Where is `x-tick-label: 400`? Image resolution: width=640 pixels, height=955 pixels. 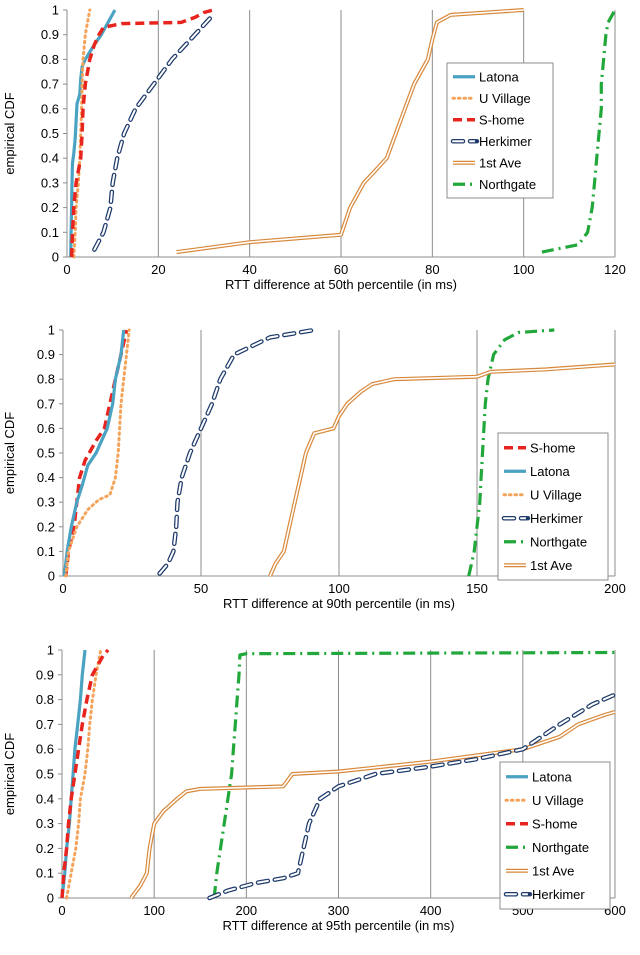
x-tick-label: 400 is located at coordinates (431, 910).